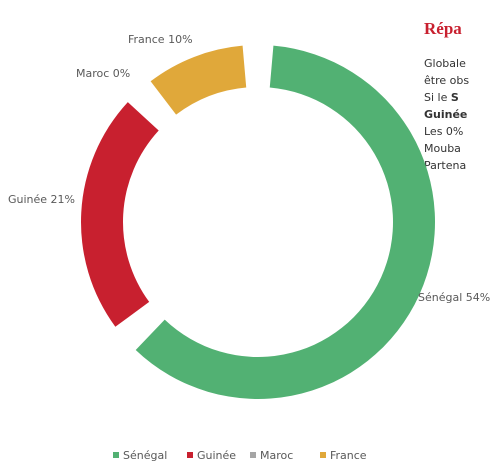 This screenshot has height=463, width=503. Describe the element at coordinates (445, 63) in the screenshot. I see `panel-line: Globale` at that location.